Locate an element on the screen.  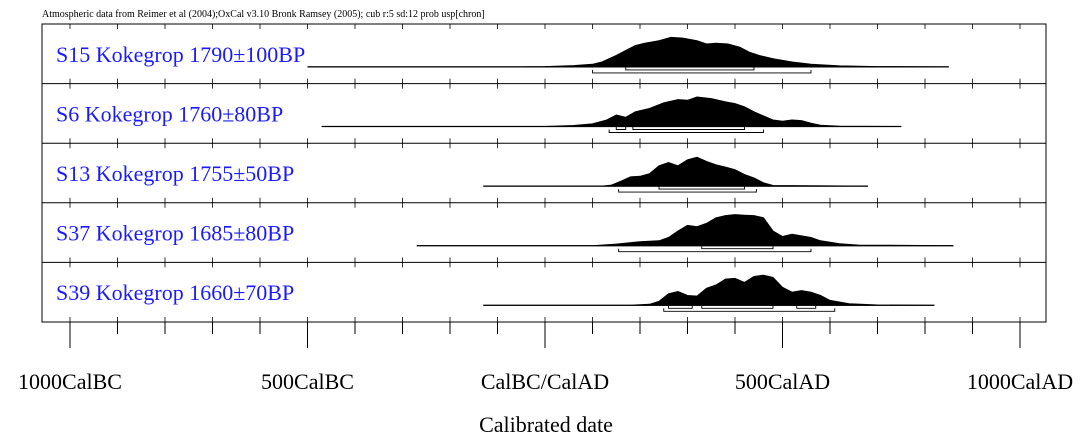
x-tick-label: CalBC/CalAD is located at coordinates (545, 381).